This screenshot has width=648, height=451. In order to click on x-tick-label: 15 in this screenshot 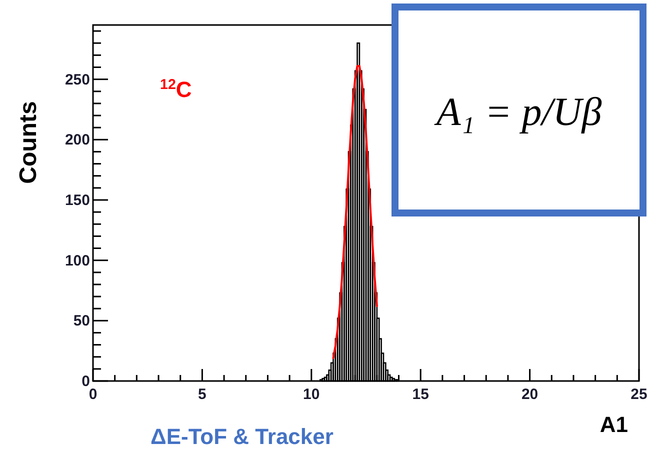, I will do `click(420, 394)`.